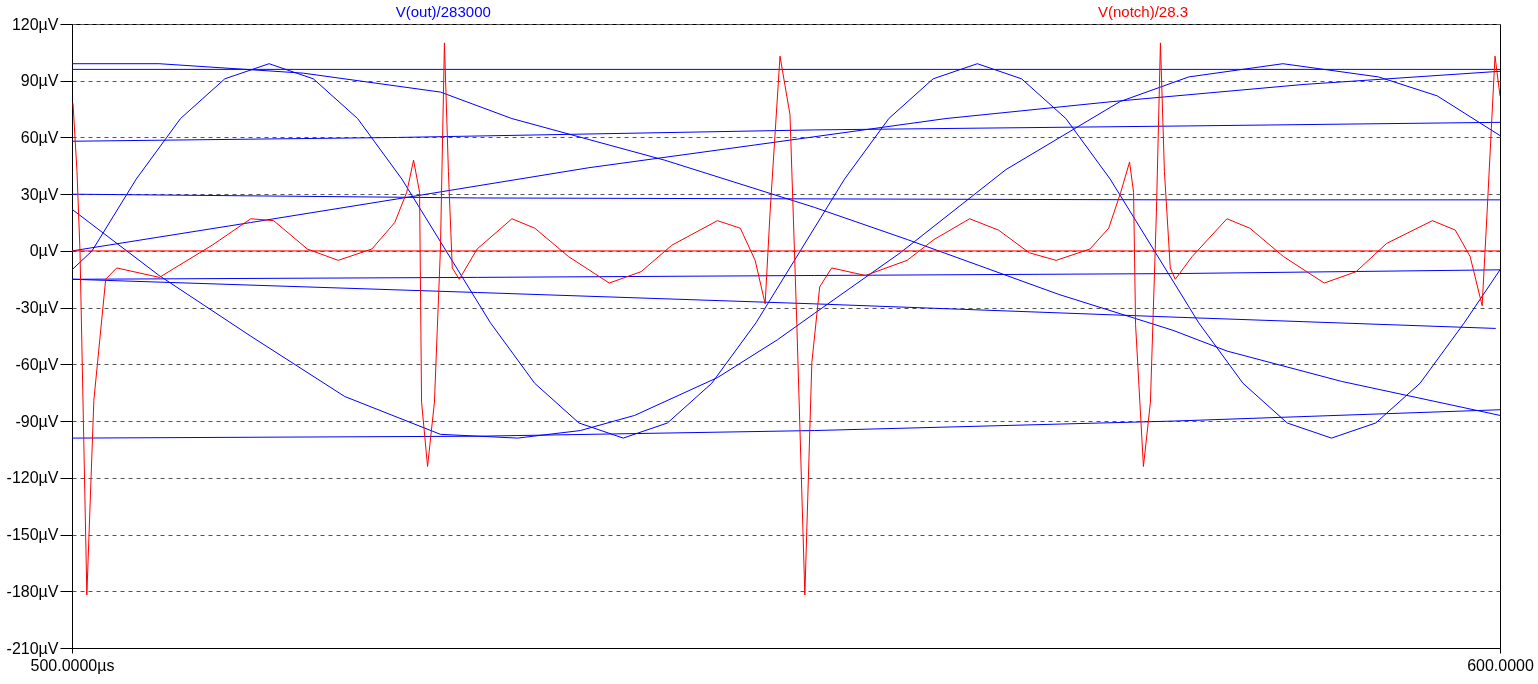 Image resolution: width=1538 pixels, height=684 pixels. What do you see at coordinates (39, 194) in the screenshot?
I see `y-tick-label: 30µV` at bounding box center [39, 194].